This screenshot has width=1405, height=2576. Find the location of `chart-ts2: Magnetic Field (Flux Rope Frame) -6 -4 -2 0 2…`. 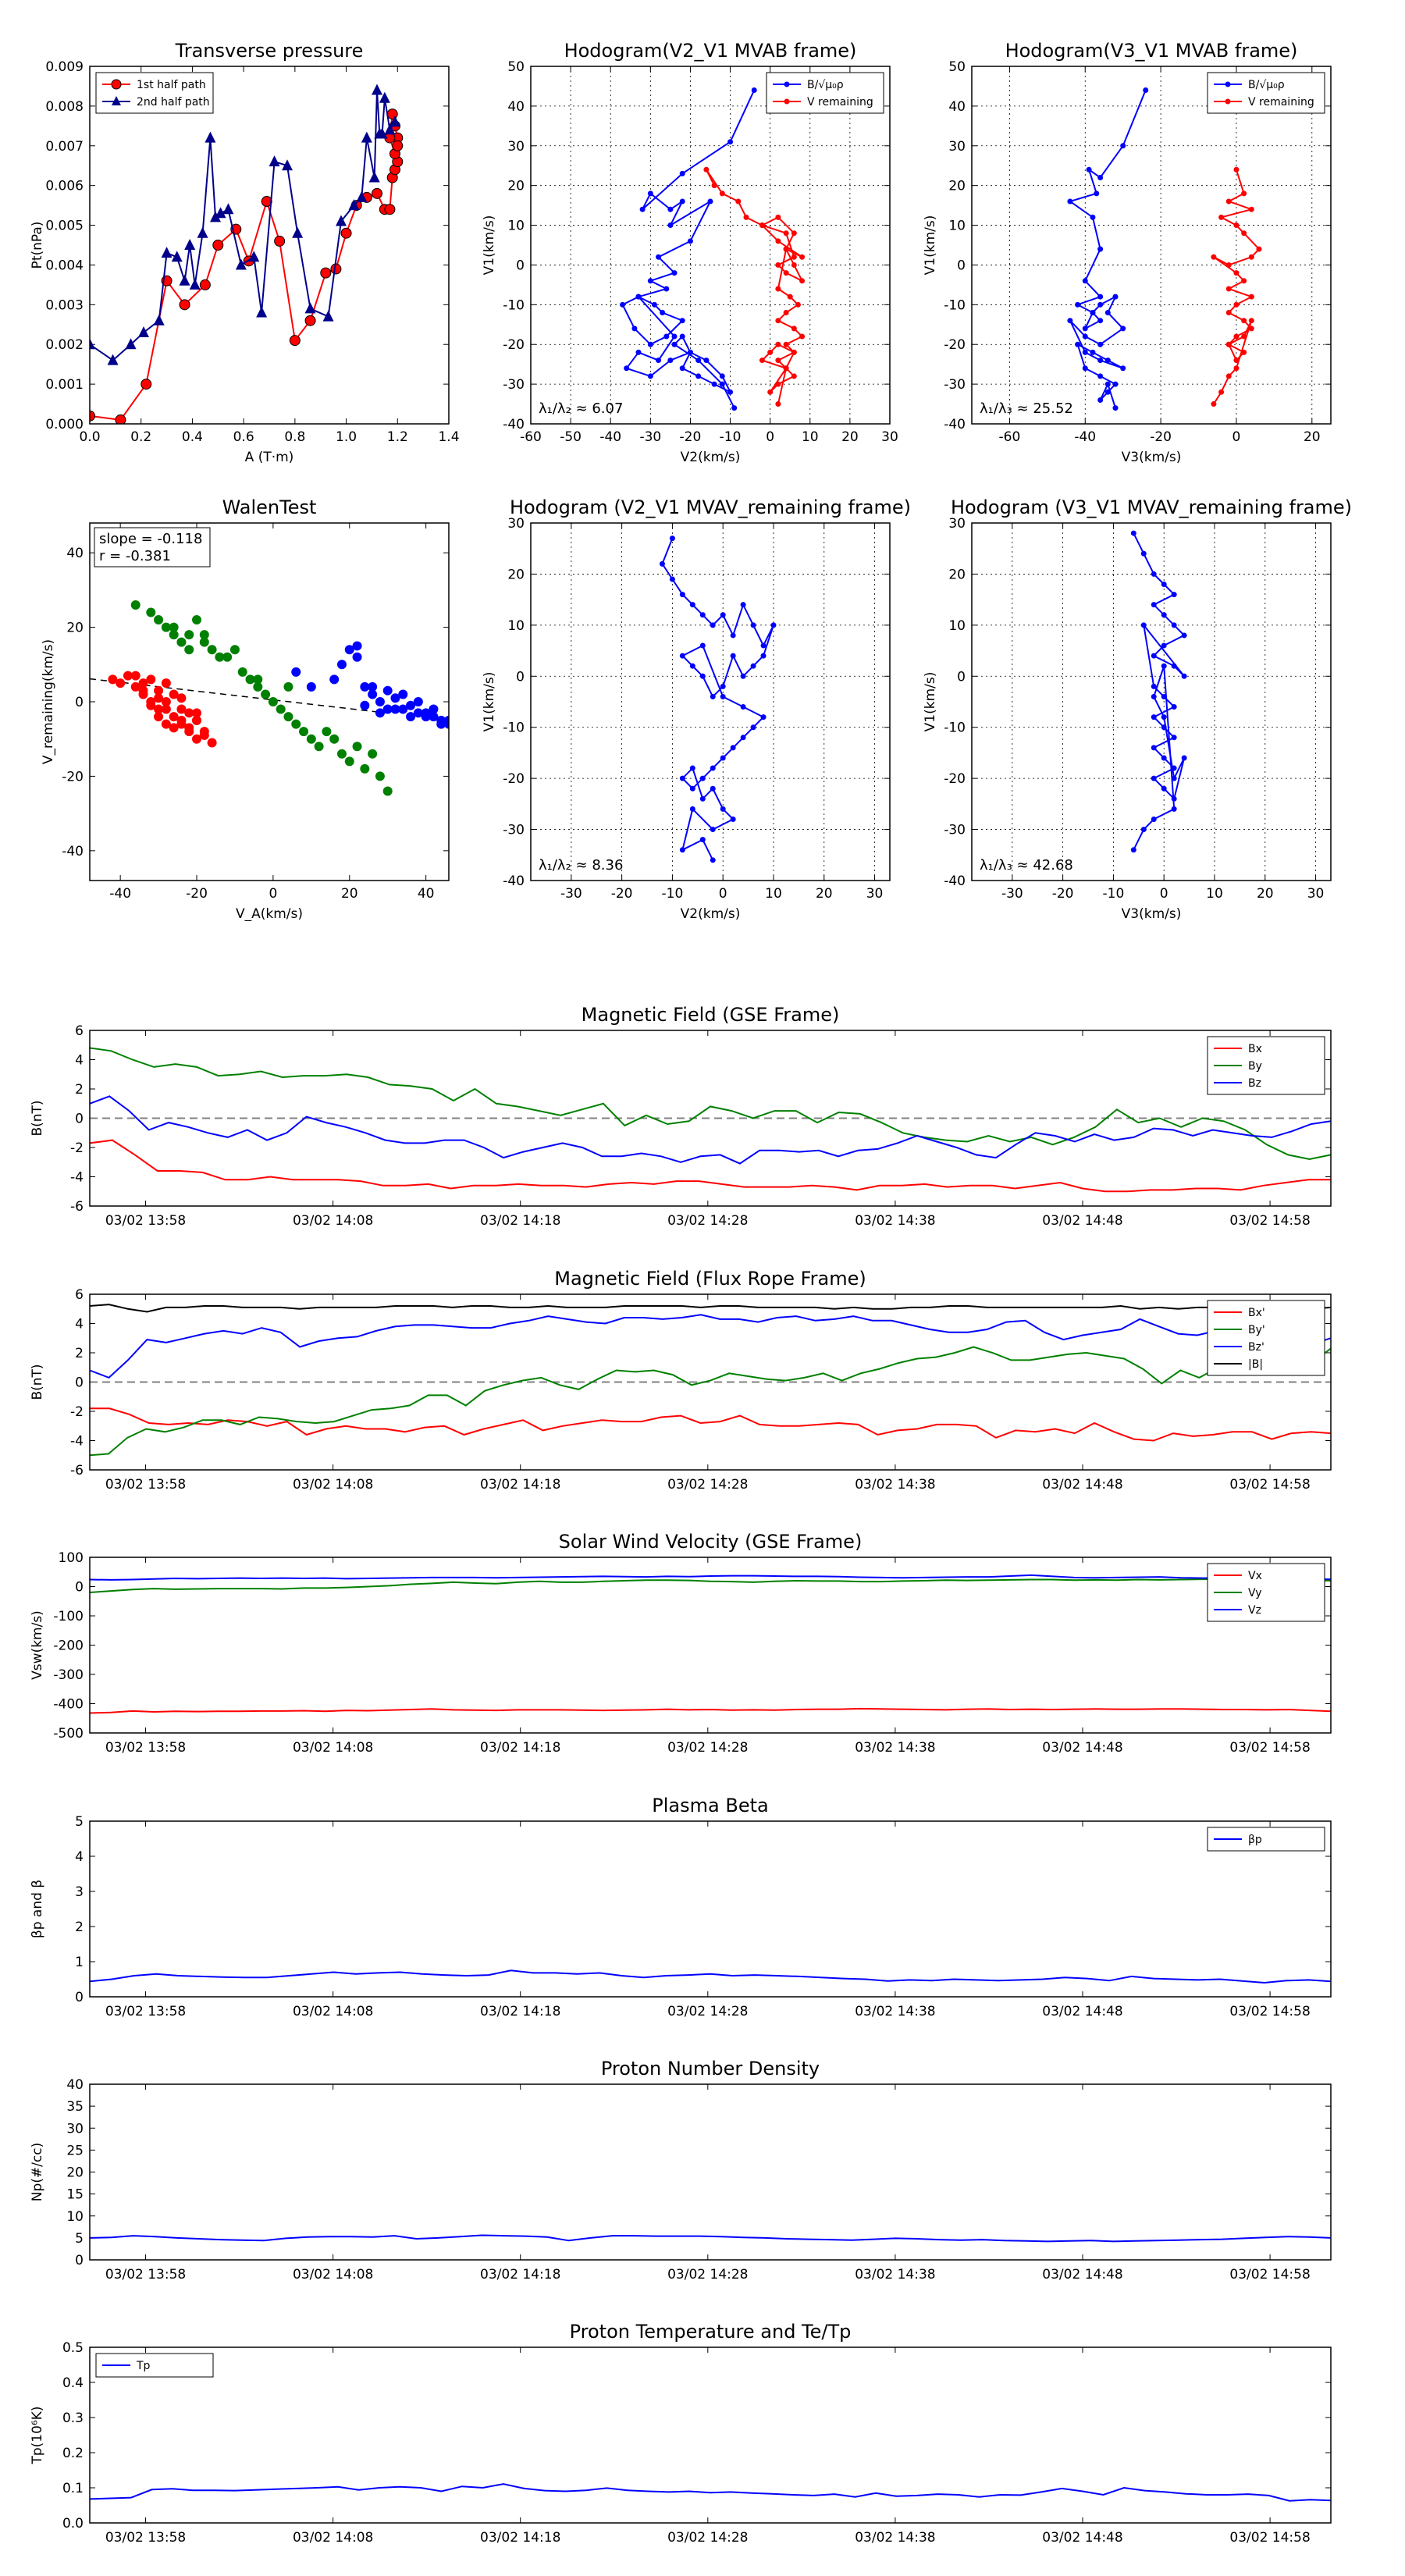

chart-ts2: Magnetic Field (Flux Rope Frame) -6 -4 -2 0 2… is located at coordinates (681, 1380).